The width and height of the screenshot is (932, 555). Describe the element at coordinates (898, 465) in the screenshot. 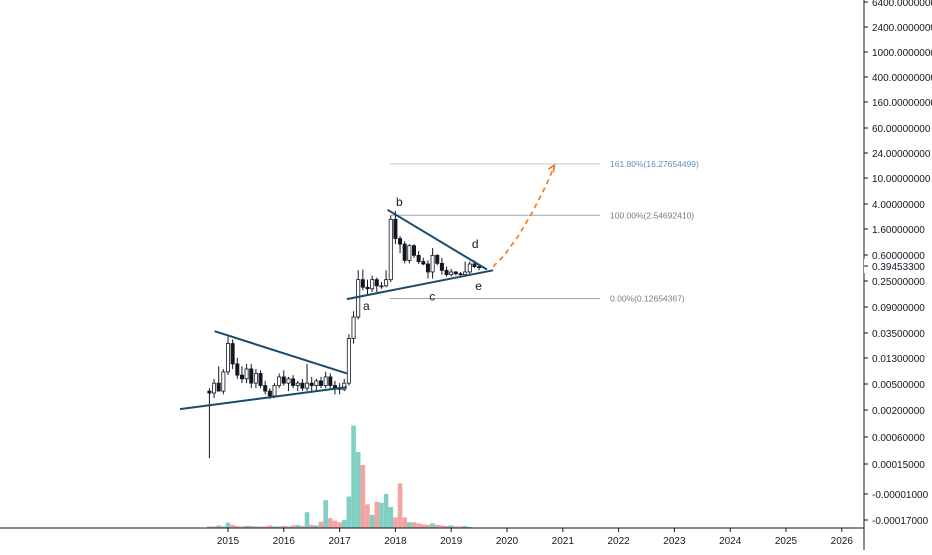

I see `y-tick-label: 0.00015000` at that location.